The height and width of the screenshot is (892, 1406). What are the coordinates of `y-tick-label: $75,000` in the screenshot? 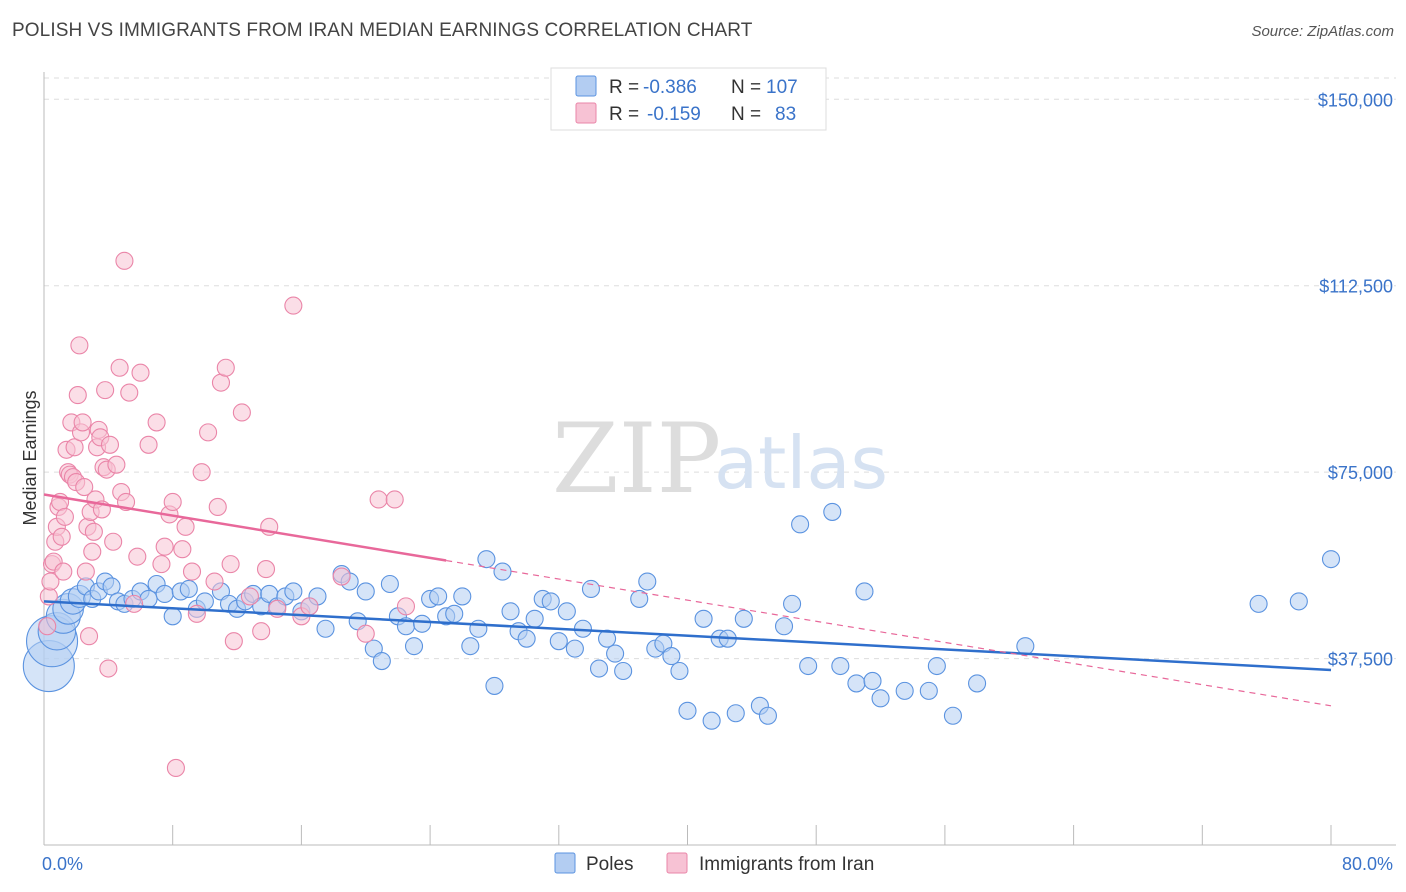 It's located at (1360, 473).